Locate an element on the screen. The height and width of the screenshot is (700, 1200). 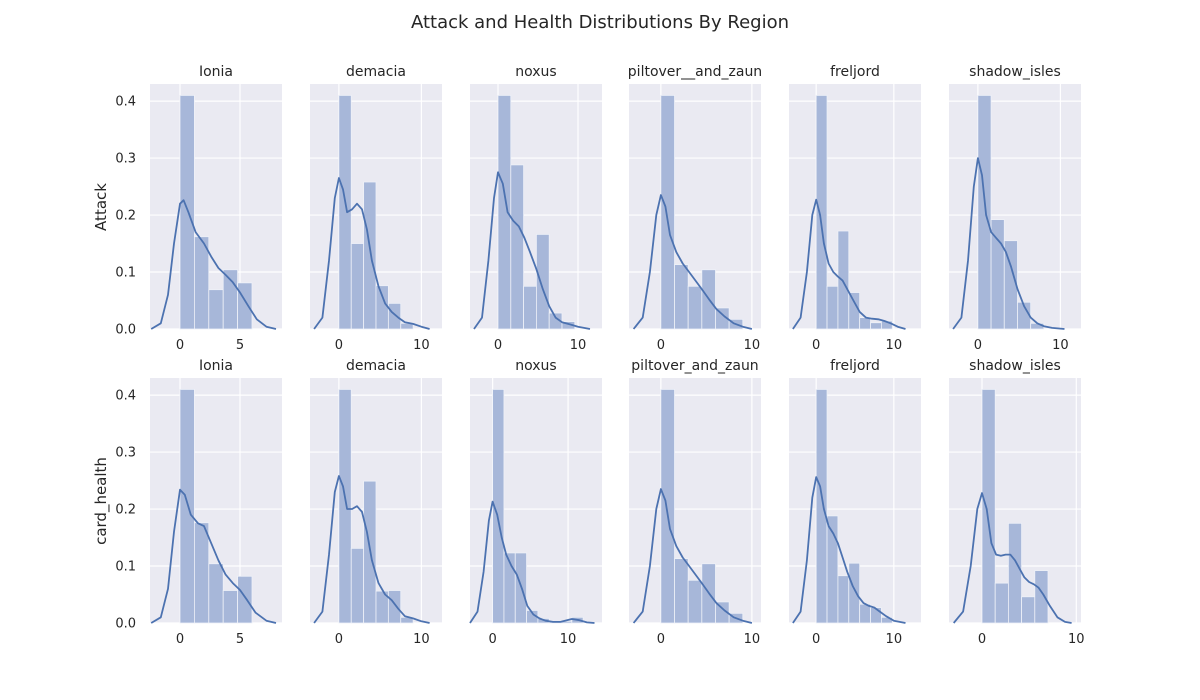
subplot-title: freljord is located at coordinates (855, 366).